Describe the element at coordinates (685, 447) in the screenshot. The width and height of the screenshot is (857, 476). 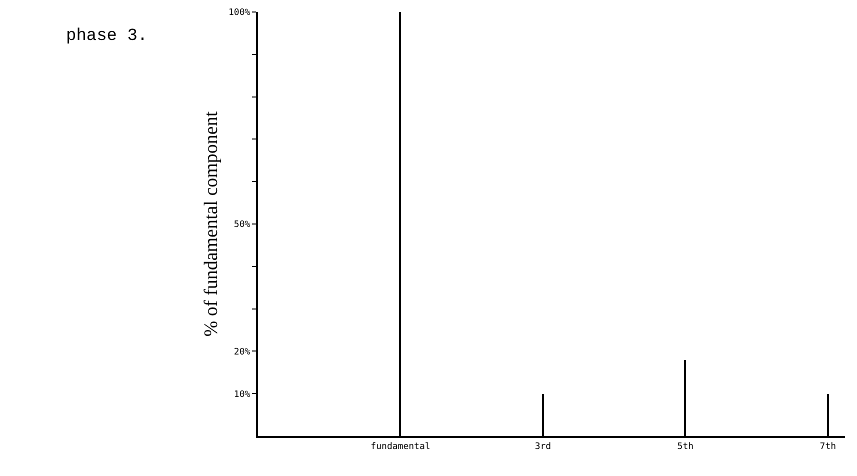
I see `x-tick-label: 5th` at that location.